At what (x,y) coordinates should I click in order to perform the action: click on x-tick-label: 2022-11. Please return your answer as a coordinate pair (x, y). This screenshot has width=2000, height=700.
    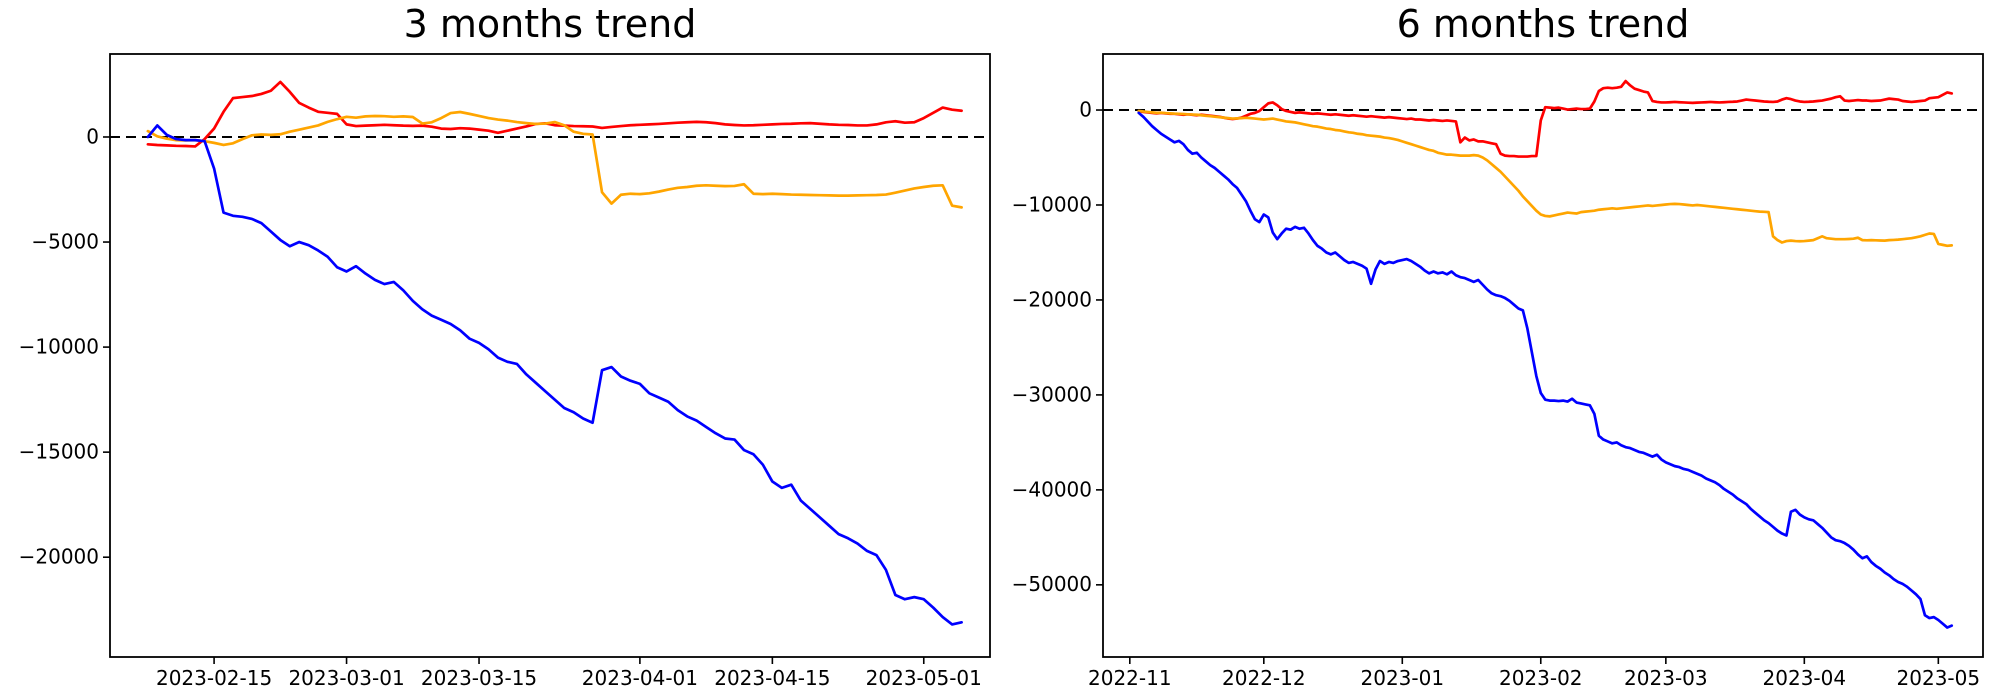
    Looking at the image, I should click on (1130, 678).